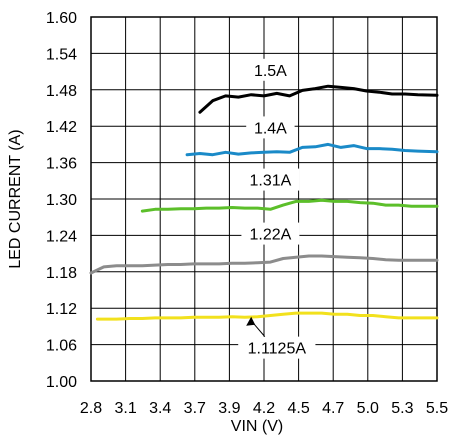  Describe the element at coordinates (125, 408) in the screenshot. I see `x-tick-label: 3.1` at that location.